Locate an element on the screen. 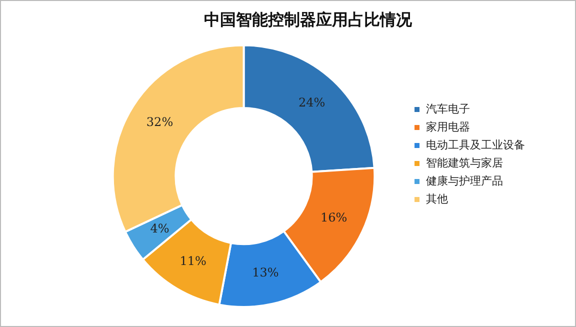 This screenshot has width=576, height=327. legend-label: 其他 is located at coordinates (437, 199).